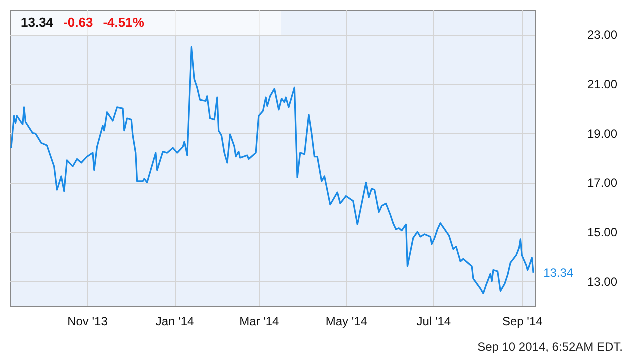  Describe the element at coordinates (260, 321) in the screenshot. I see `x-tick-label: Mar '14` at that location.